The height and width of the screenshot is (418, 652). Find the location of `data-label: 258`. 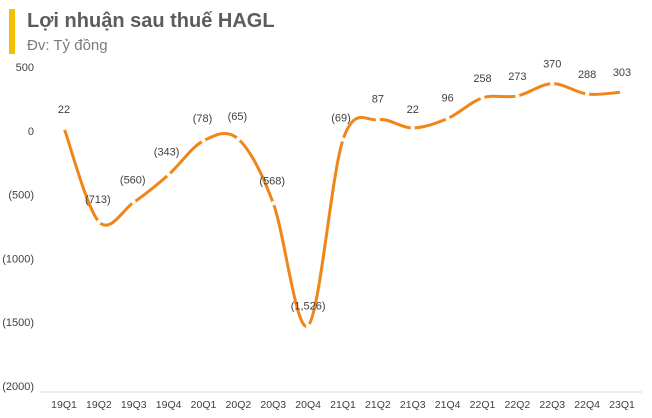

data-label: 258 is located at coordinates (482, 79).